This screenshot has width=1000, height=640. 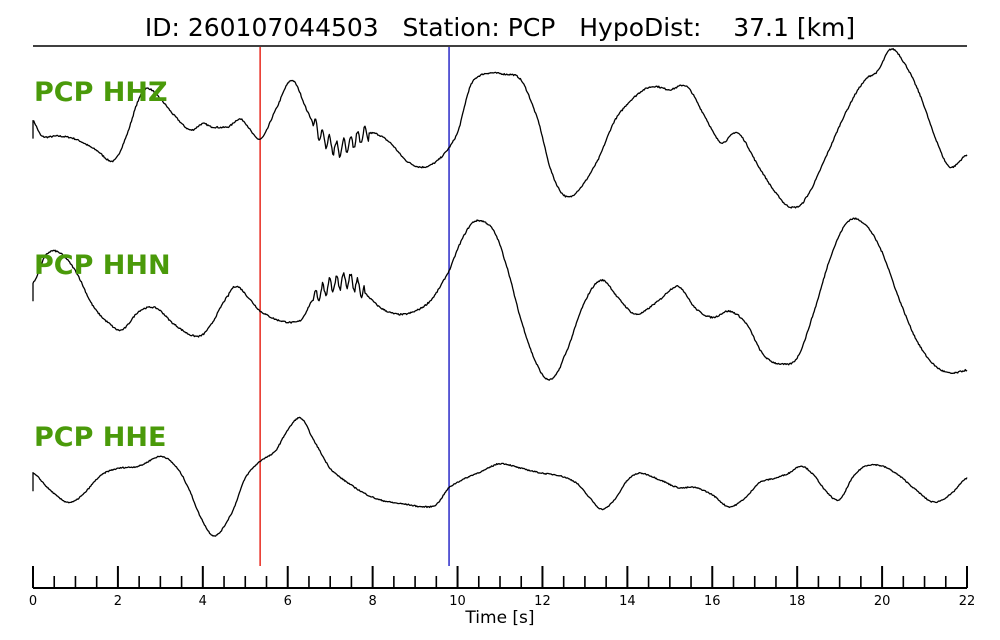 I want to click on x-tick-label: 20, so click(x=882, y=601).